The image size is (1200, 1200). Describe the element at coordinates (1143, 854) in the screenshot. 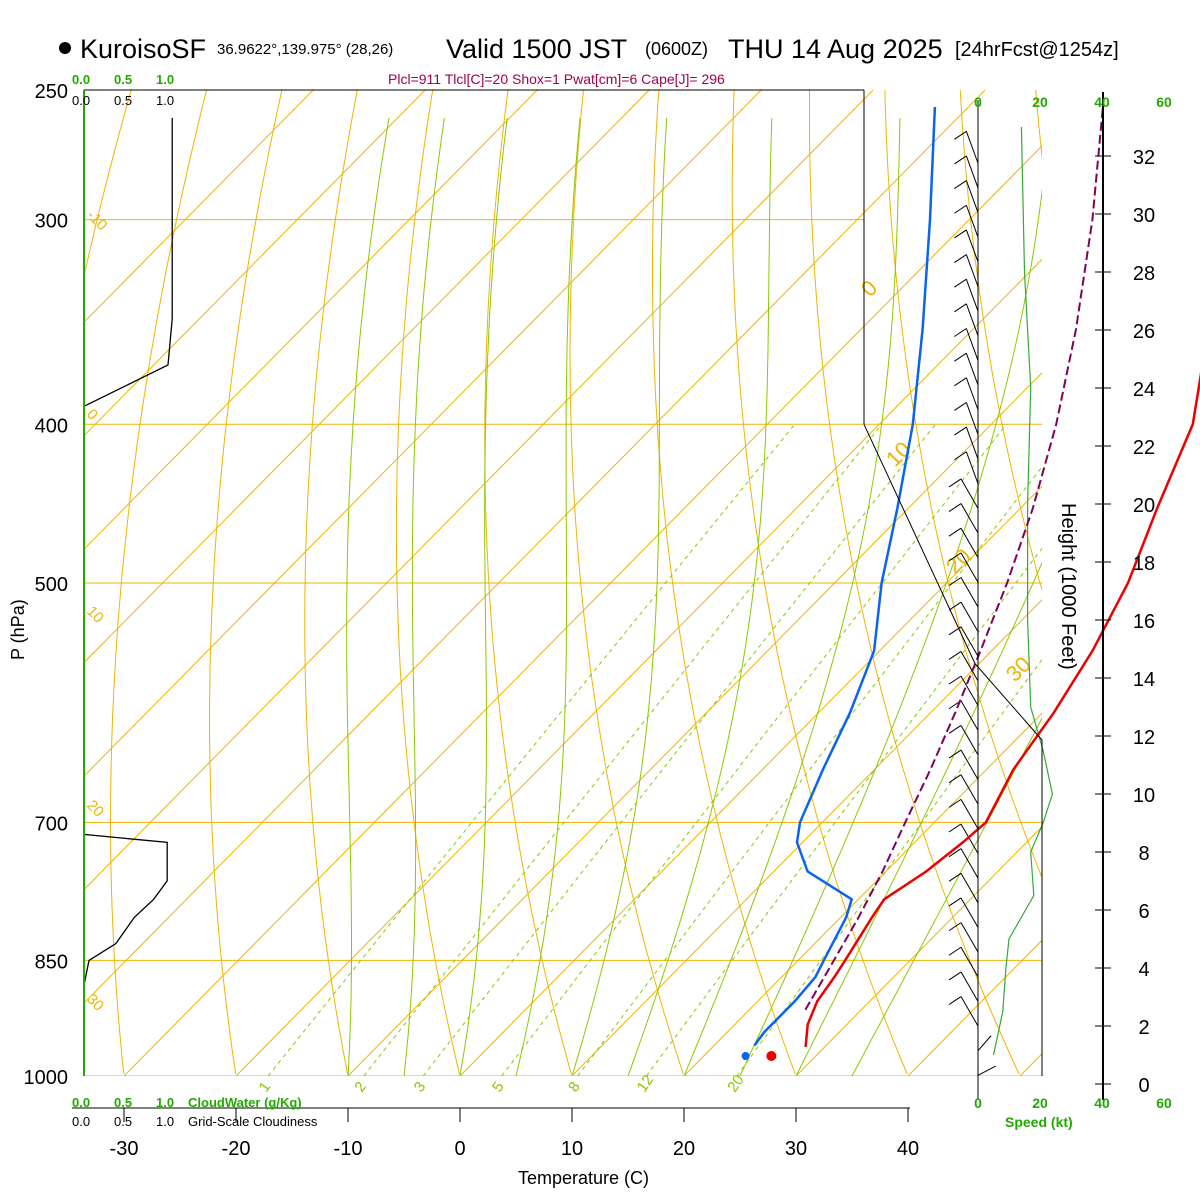

I see `height-tick-8: 8` at that location.